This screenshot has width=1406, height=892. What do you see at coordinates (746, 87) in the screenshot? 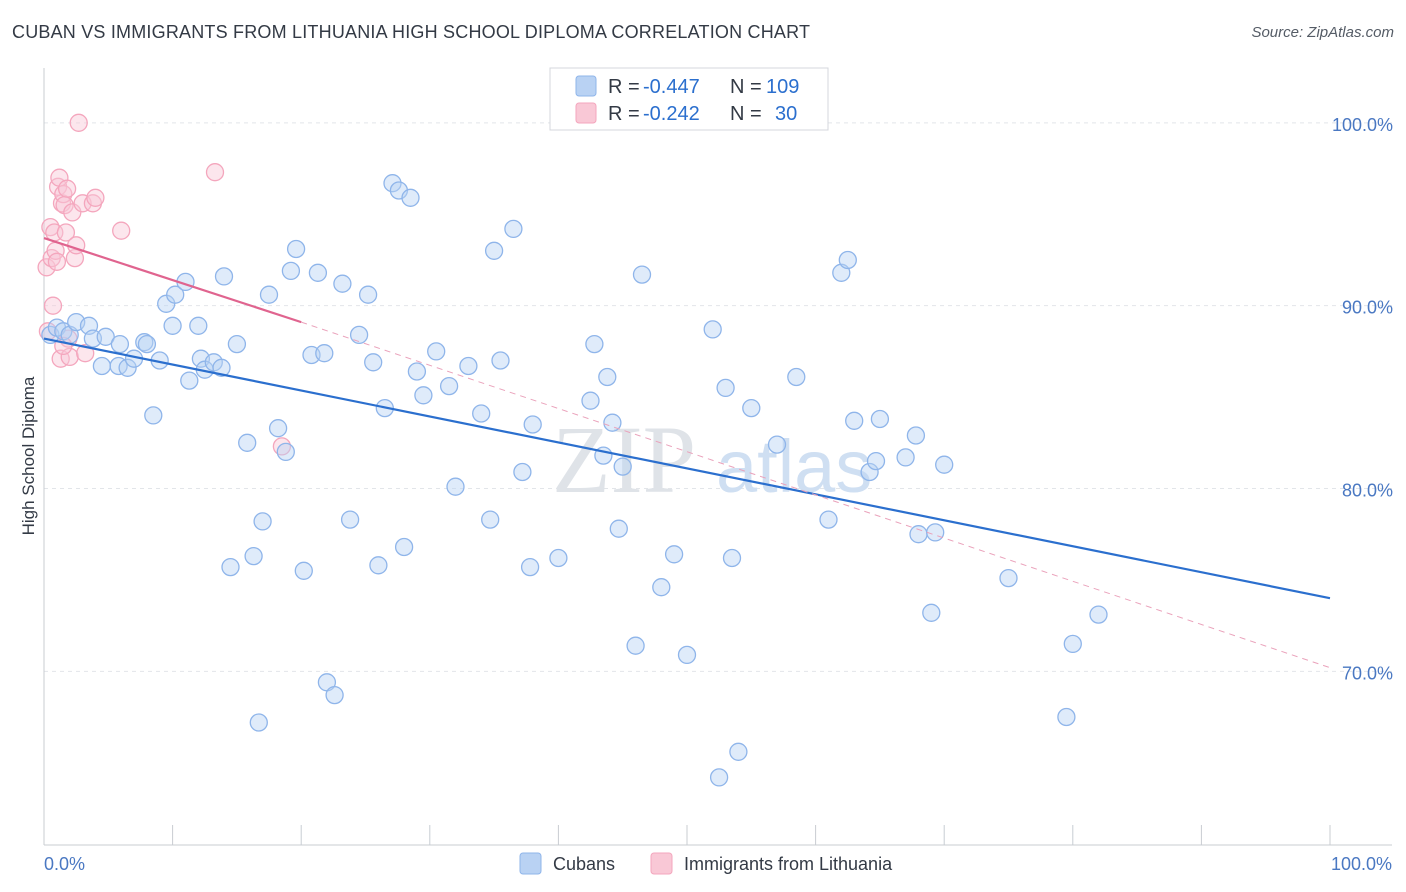
I see `legend-n-label-cubans: N =` at bounding box center [746, 87].